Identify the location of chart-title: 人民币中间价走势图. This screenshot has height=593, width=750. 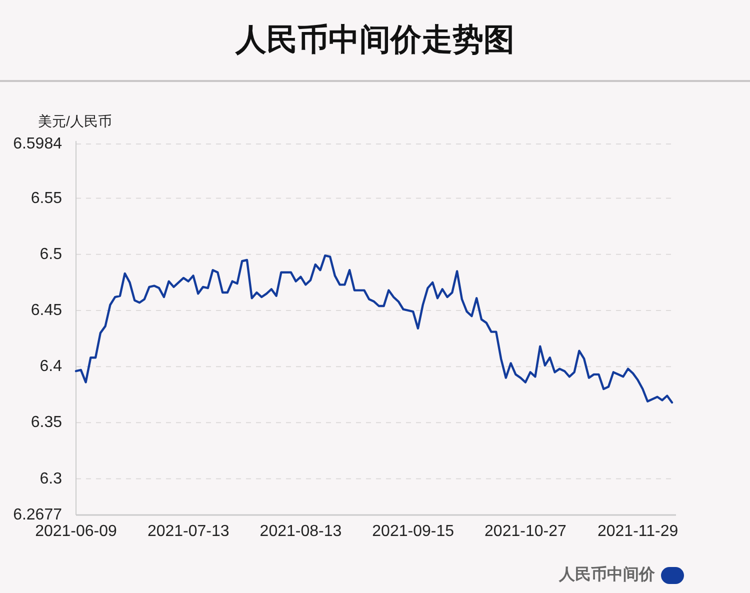
(374, 39).